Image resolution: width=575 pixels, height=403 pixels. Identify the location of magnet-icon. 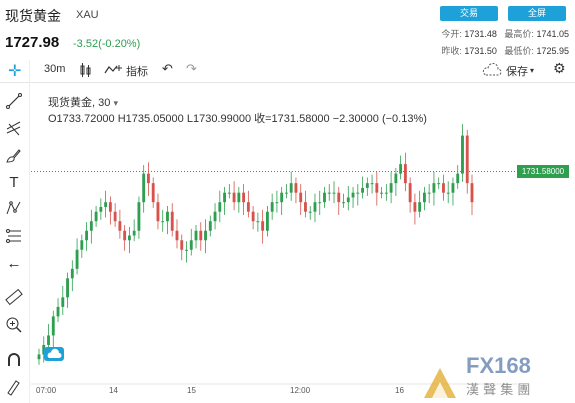
(14, 360).